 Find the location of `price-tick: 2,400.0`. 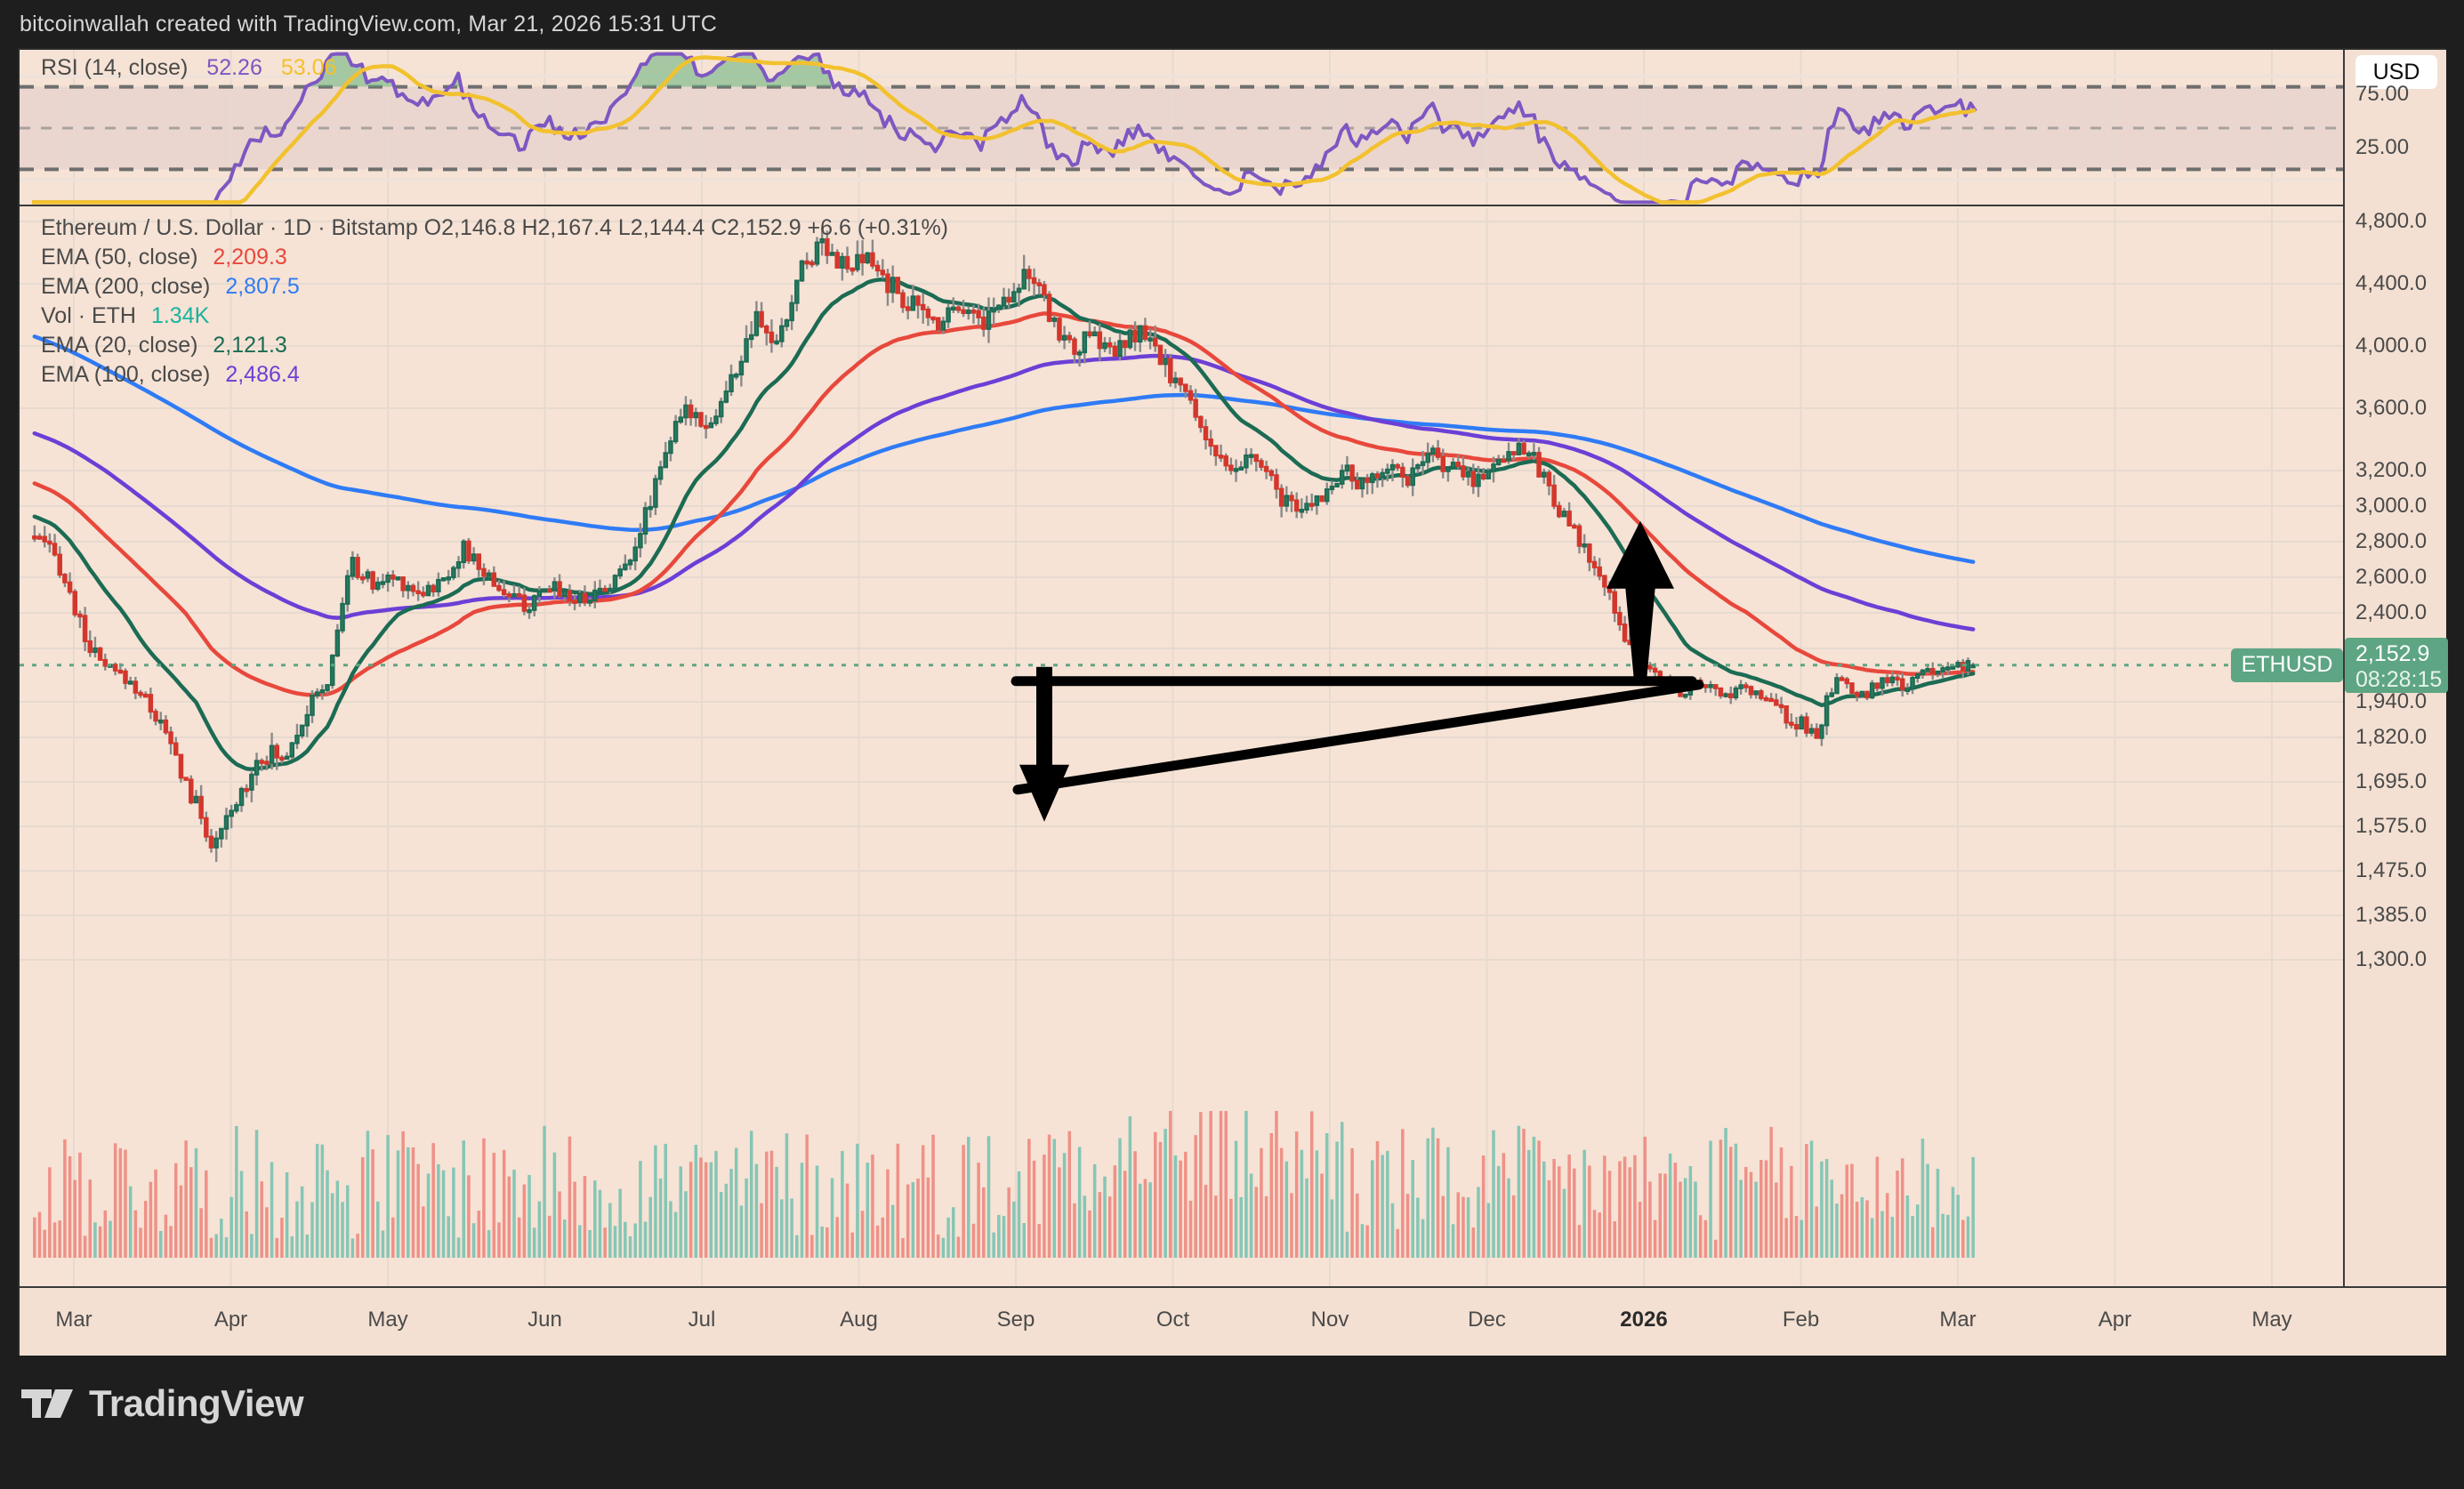

price-tick: 2,400.0 is located at coordinates (2391, 612).